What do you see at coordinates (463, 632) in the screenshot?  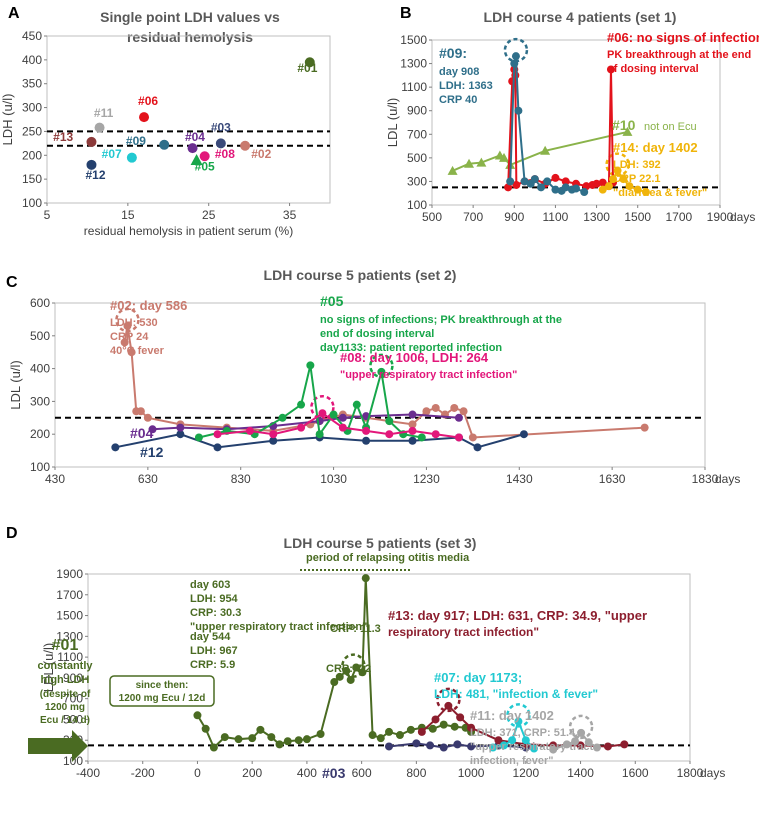 I see `annotation-text: respiratory tract infection"` at bounding box center [463, 632].